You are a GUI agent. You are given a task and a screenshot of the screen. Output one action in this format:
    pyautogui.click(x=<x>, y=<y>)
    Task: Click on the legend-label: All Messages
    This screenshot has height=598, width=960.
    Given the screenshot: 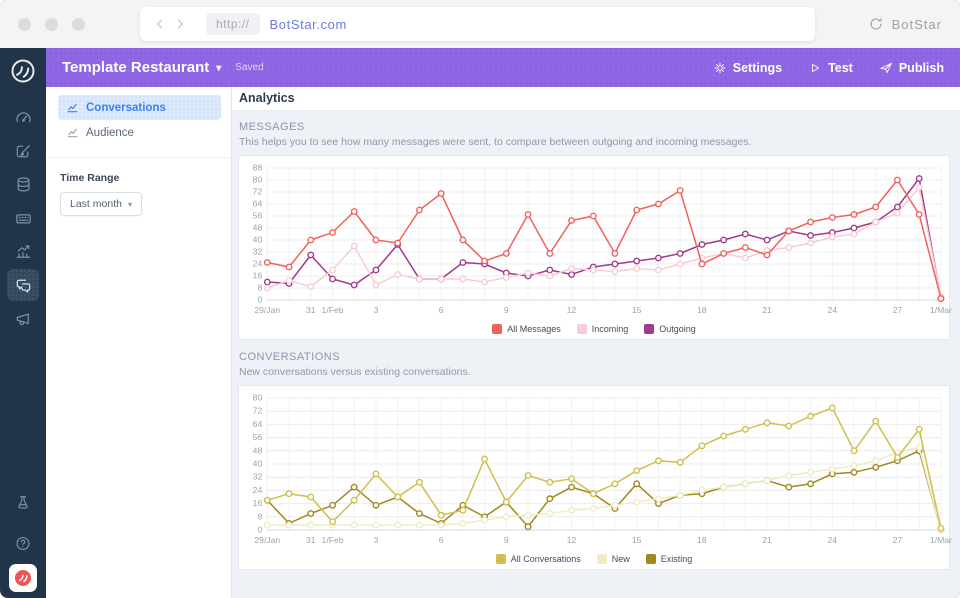 What is the action you would take?
    pyautogui.click(x=534, y=328)
    